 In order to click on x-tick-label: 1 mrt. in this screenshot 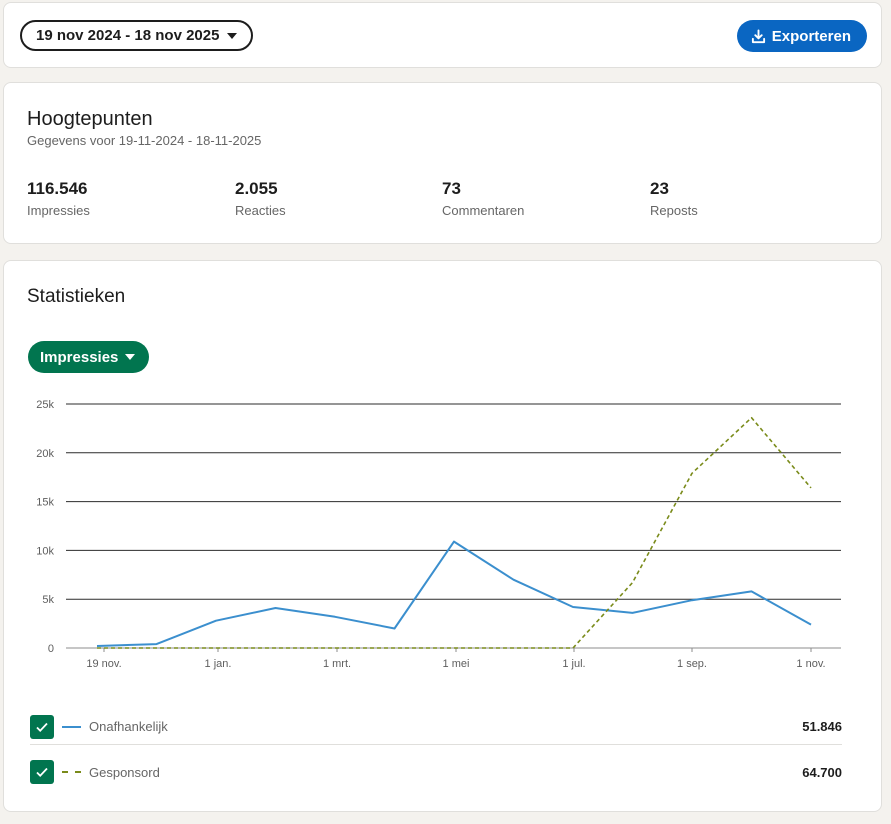, I will do `click(337, 664)`.